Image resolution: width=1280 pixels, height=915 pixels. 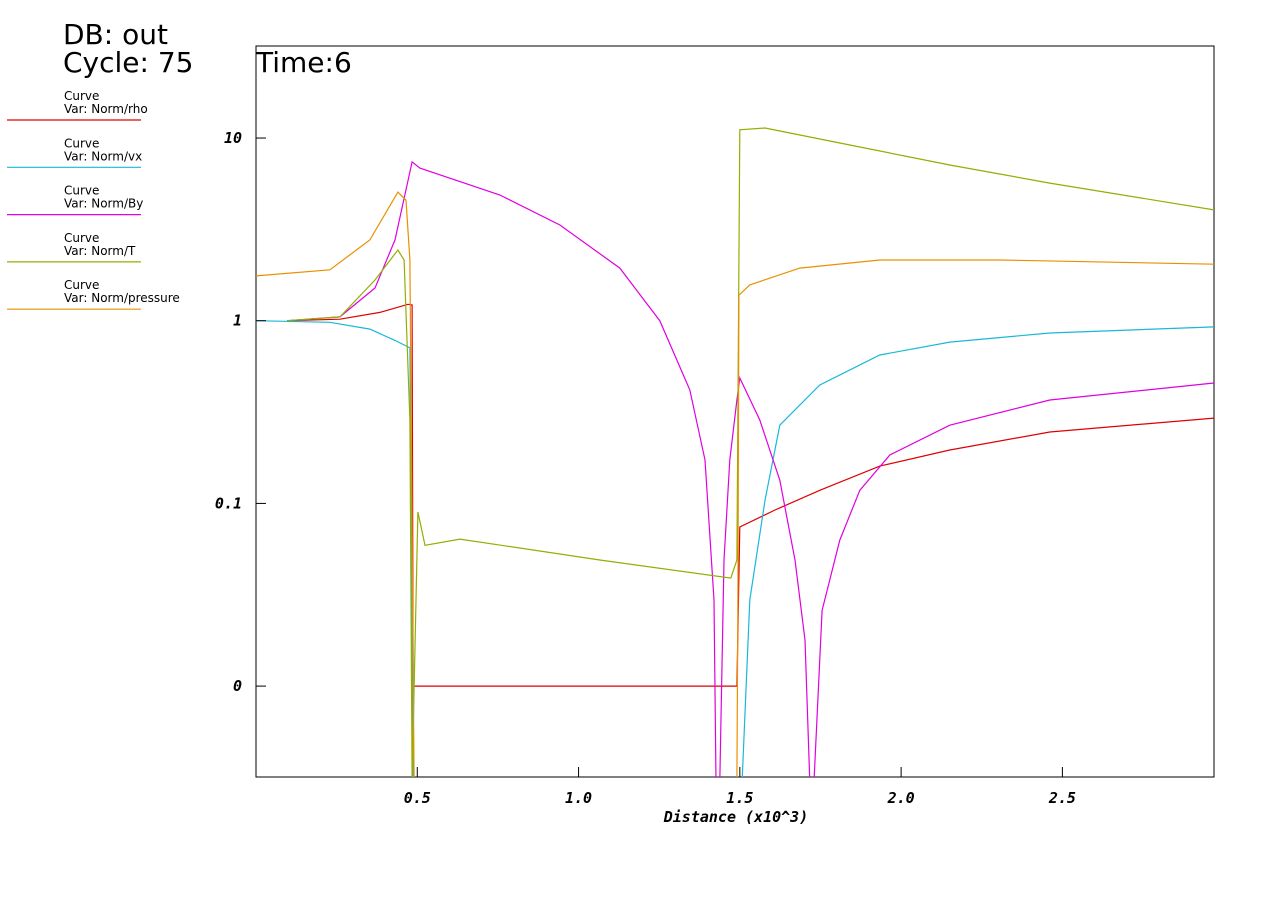 I want to click on x-tick-label: 1.5, so click(x=739, y=798).